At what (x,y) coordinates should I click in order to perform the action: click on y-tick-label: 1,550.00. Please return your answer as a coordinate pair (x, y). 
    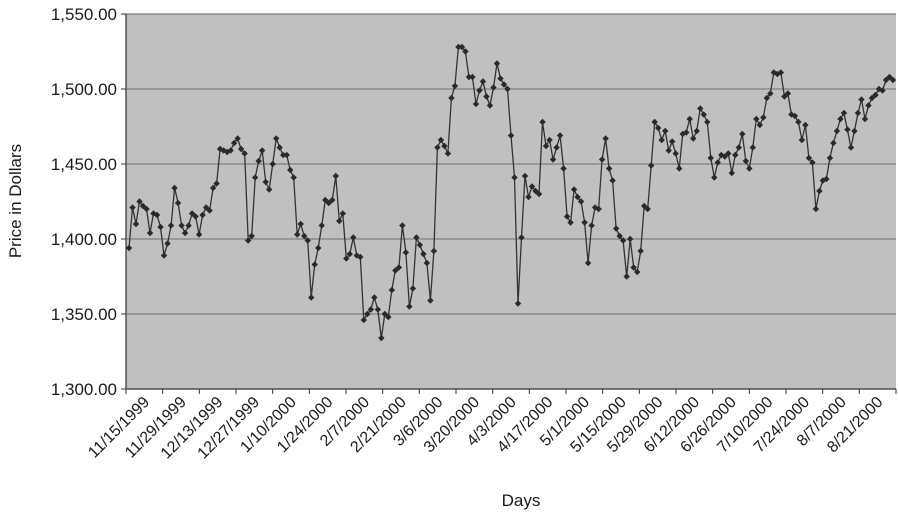
    Looking at the image, I should click on (84, 14).